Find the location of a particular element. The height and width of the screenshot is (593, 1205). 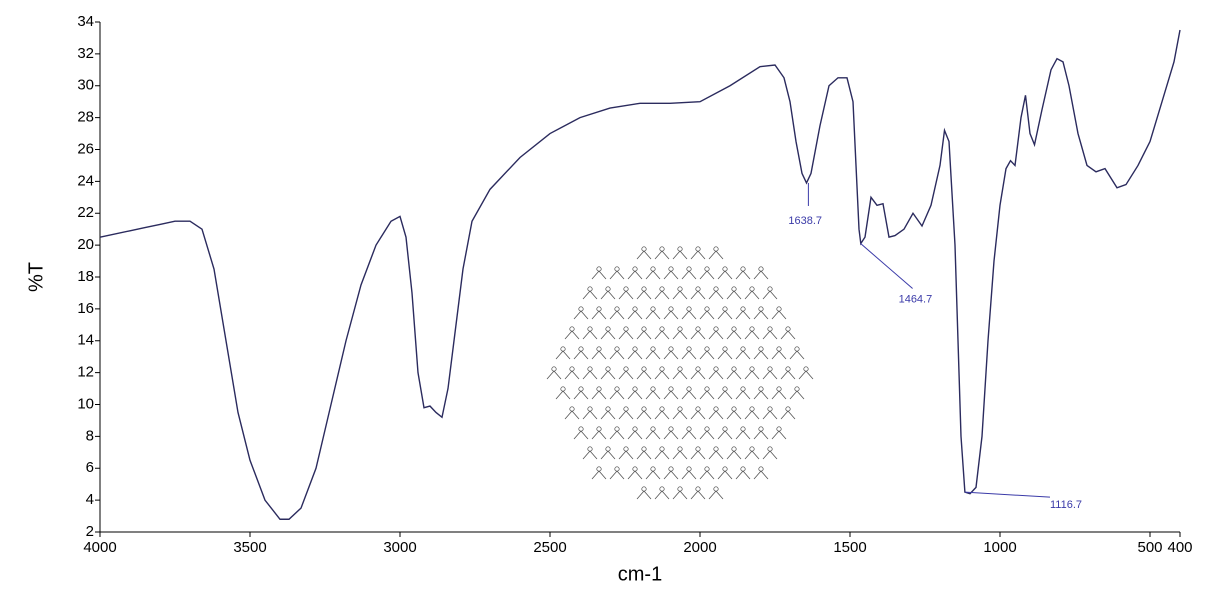

y-tick-label: 30 is located at coordinates (85, 85).